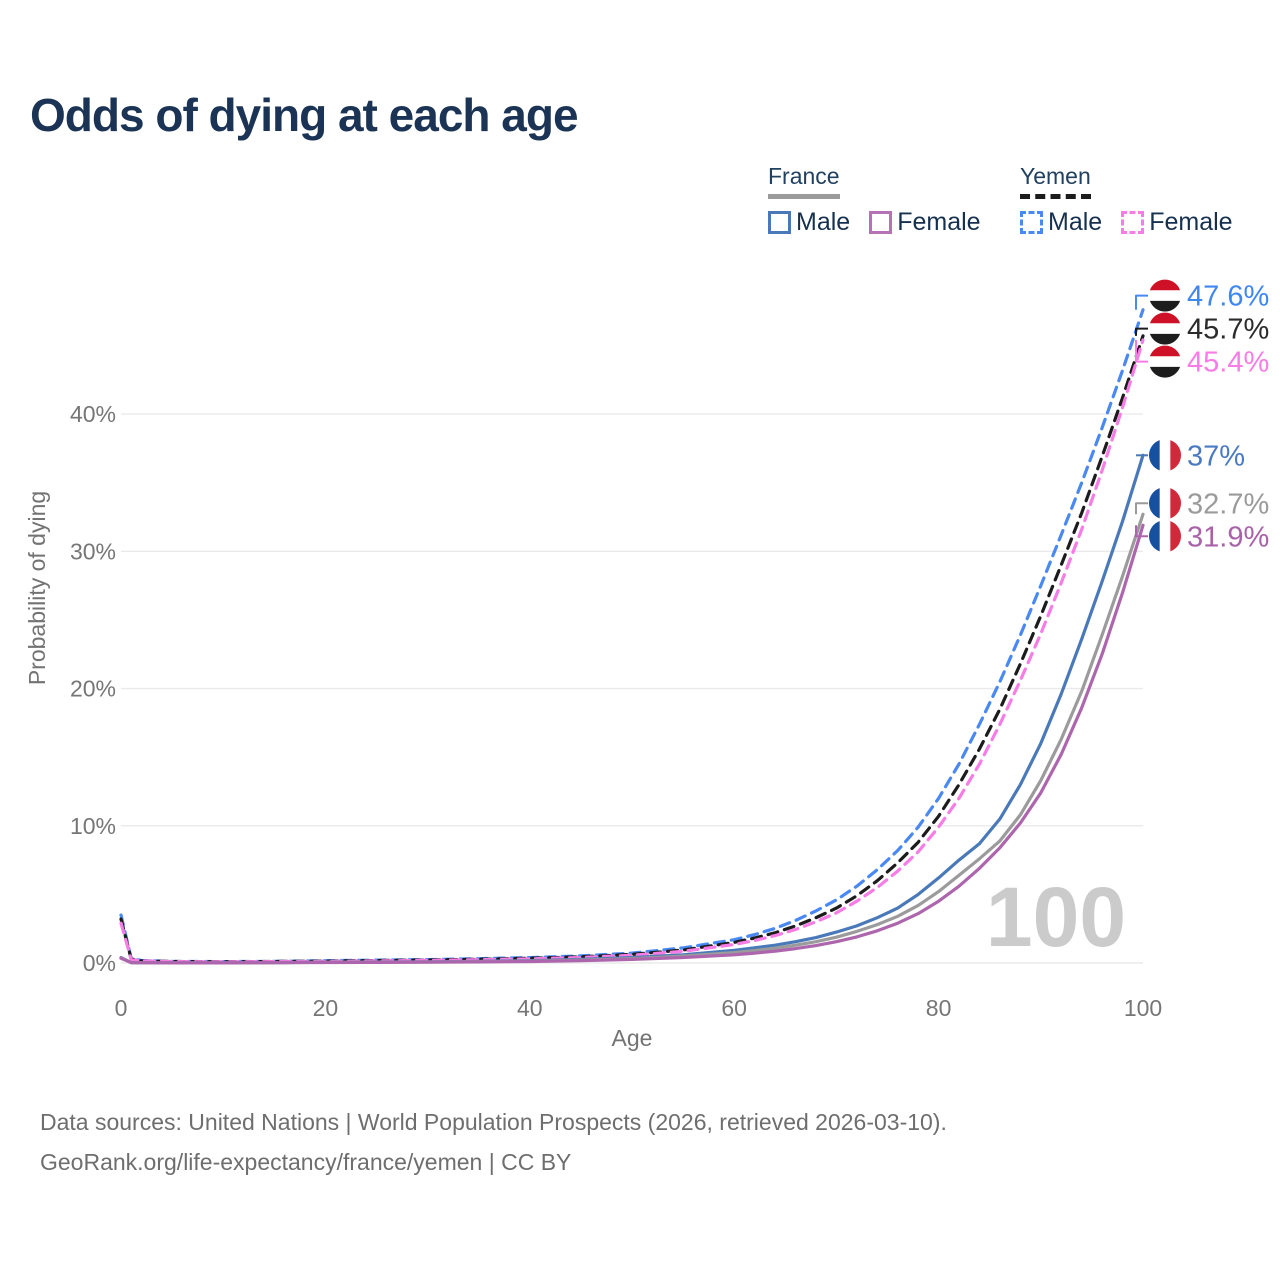 This screenshot has height=1280, width=1280. What do you see at coordinates (1056, 917) in the screenshot?
I see `hover-age-watermark: 100` at bounding box center [1056, 917].